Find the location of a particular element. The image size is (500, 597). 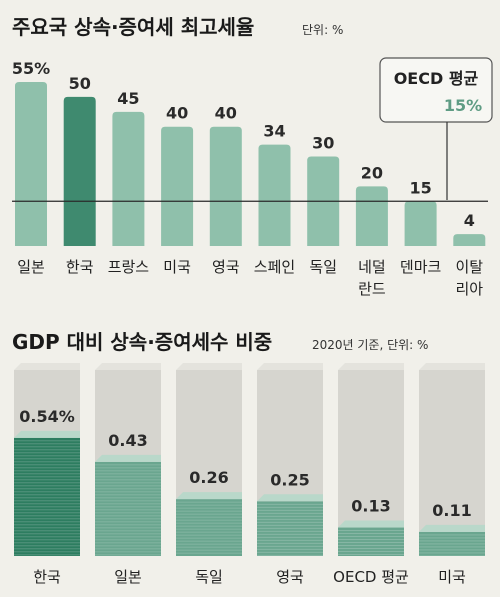

bar-value-label: 15 is located at coordinates (420, 187).